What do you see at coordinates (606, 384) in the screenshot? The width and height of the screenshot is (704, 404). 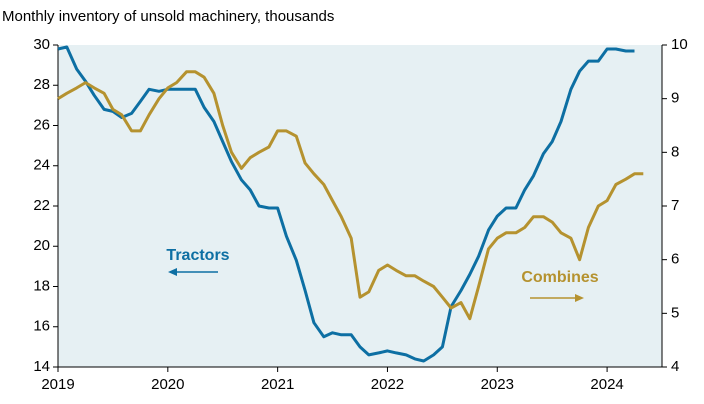 I see `x-tick-label: 2024` at bounding box center [606, 384].